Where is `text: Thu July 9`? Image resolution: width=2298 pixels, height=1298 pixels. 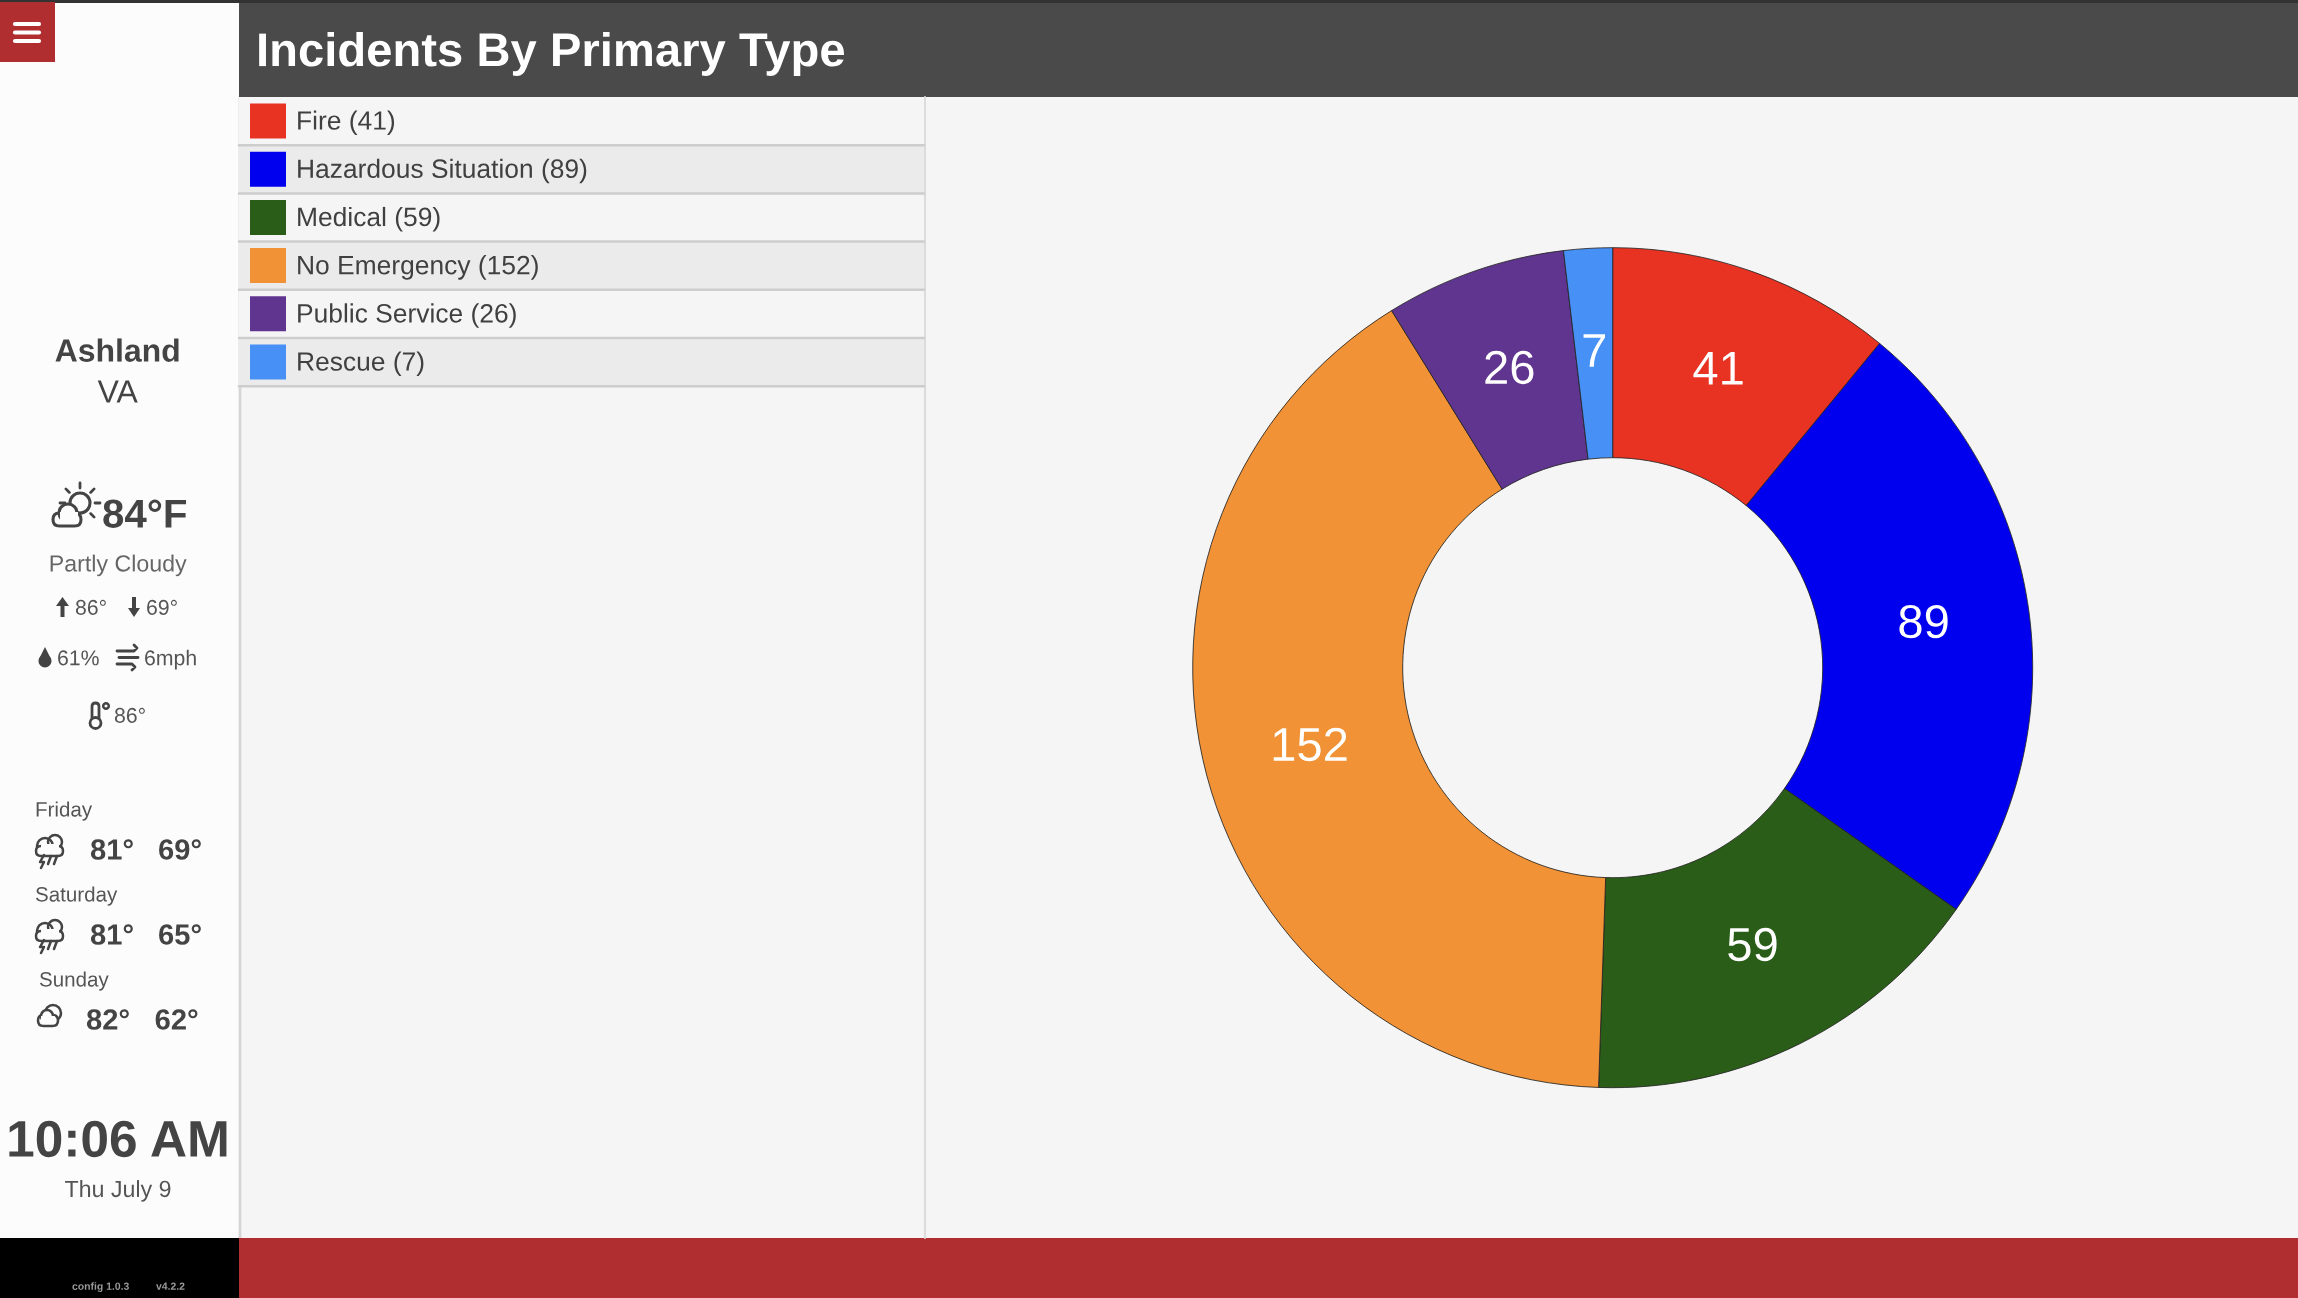 text: Thu July 9 is located at coordinates (118, 1191).